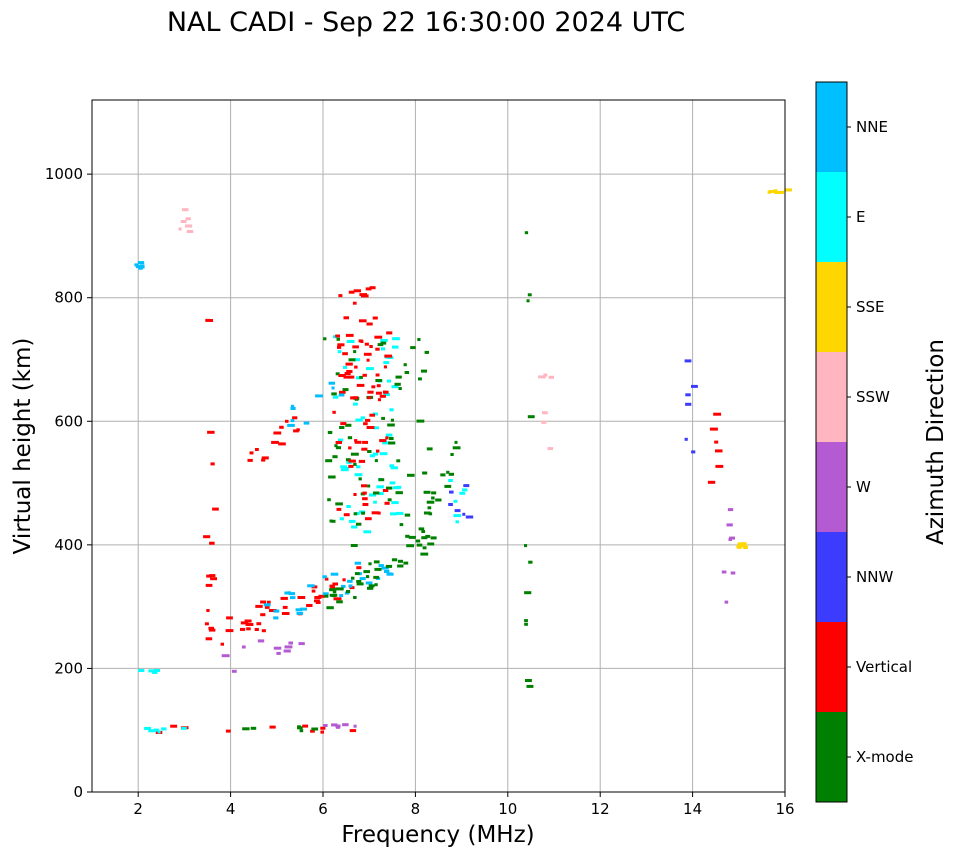 This screenshot has height=857, width=958. What do you see at coordinates (529, 459) in the screenshot?
I see `column-10-4-xmode` at bounding box center [529, 459].